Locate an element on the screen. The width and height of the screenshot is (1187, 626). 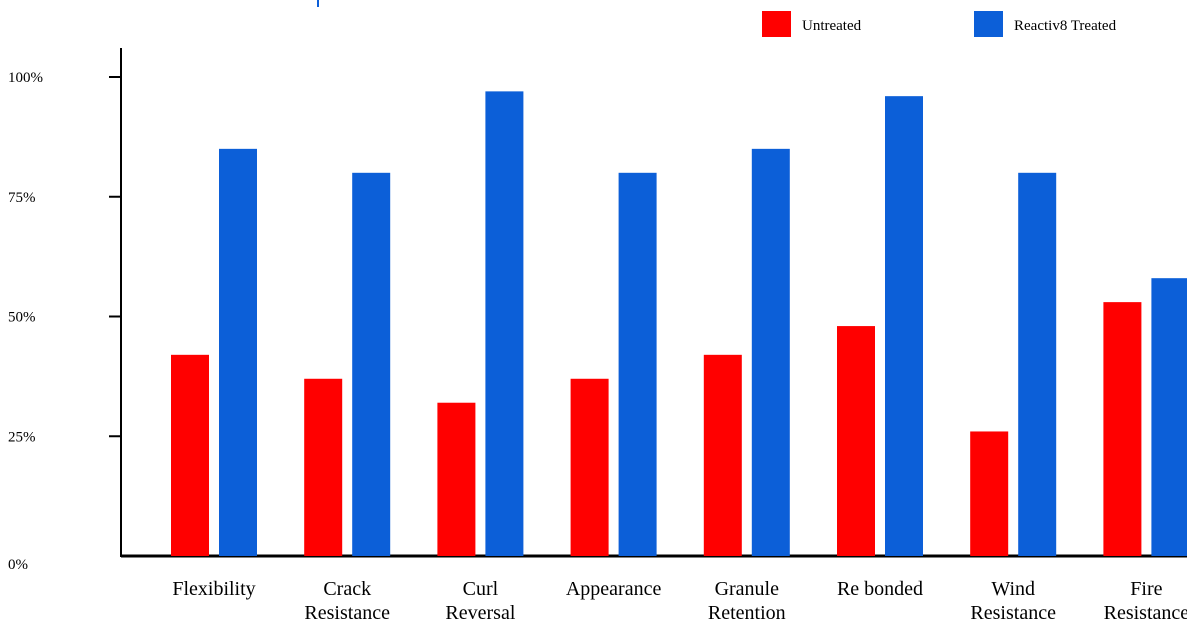
category-label: Appearance is located at coordinates (614, 589).